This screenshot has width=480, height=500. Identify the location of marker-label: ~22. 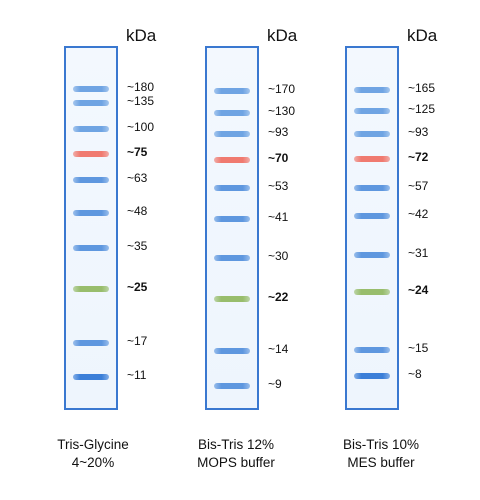
(278, 297).